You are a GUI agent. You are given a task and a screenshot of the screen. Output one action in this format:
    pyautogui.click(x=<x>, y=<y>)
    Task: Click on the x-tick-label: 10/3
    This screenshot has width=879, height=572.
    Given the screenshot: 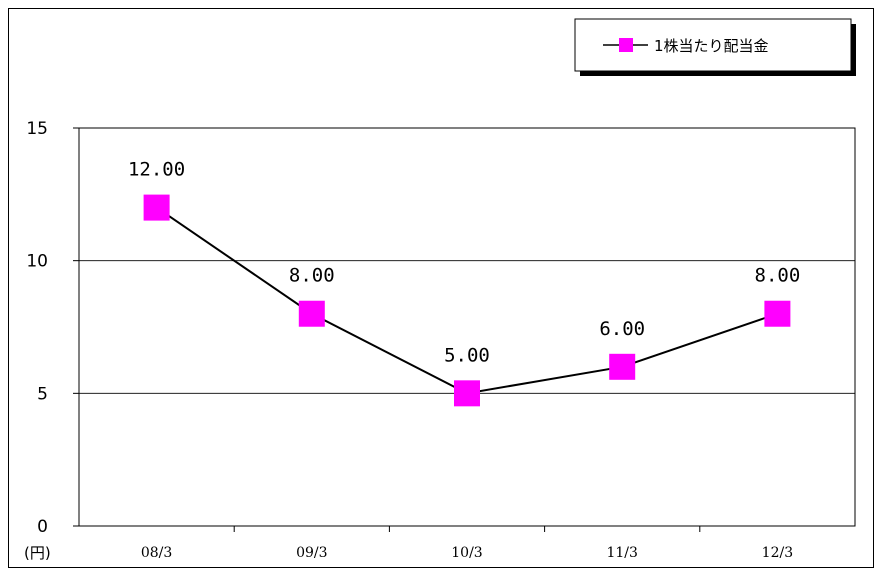 What is the action you would take?
    pyautogui.click(x=466, y=553)
    